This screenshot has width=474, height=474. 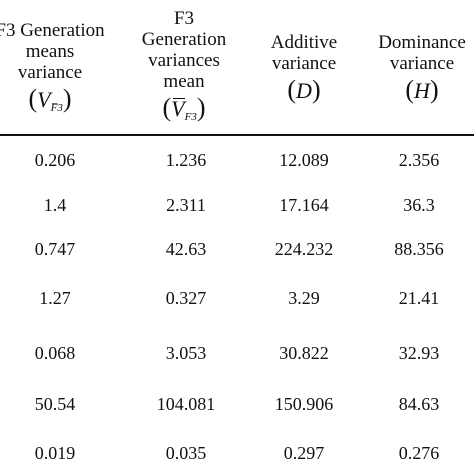 What do you see at coordinates (304, 298) in the screenshot?
I see `table-cell: 3.29` at bounding box center [304, 298].